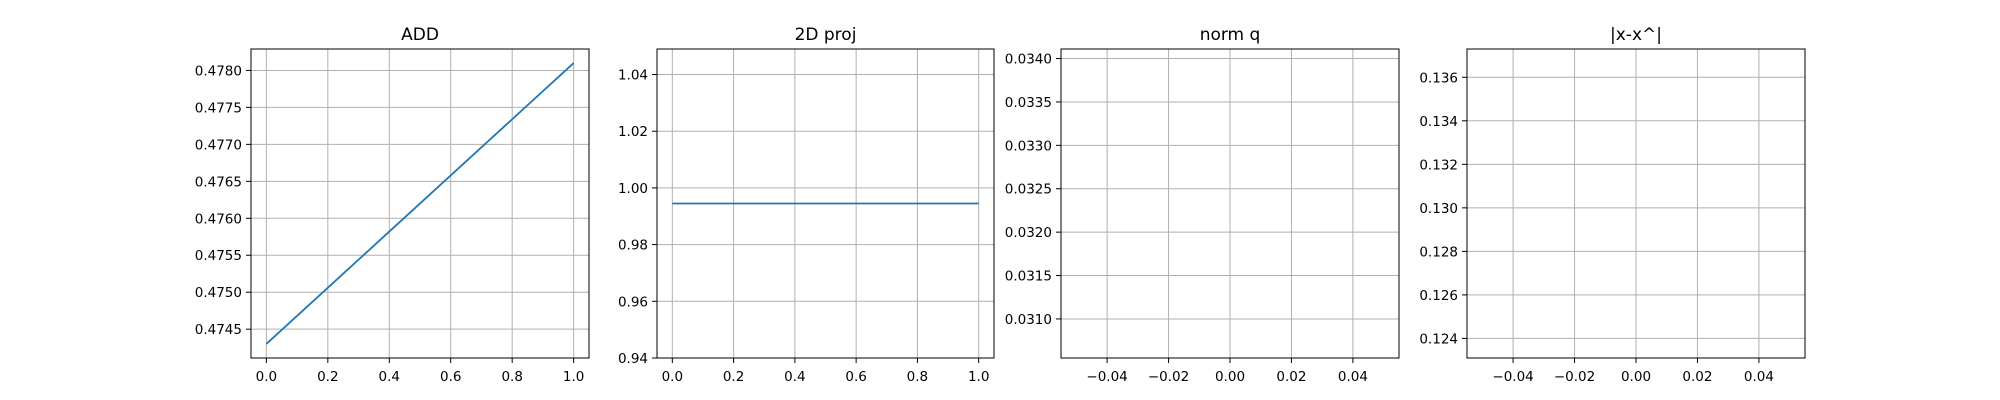 This screenshot has width=2000, height=400. What do you see at coordinates (633, 302) in the screenshot?
I see `y-tick-label: 0.96` at bounding box center [633, 302].